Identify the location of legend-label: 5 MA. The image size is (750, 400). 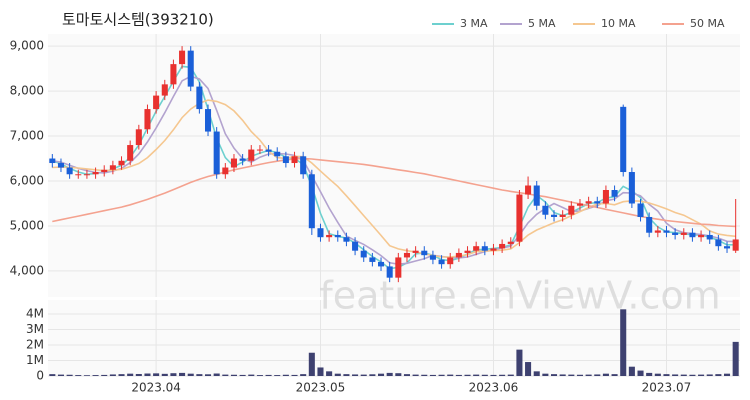
(542, 23).